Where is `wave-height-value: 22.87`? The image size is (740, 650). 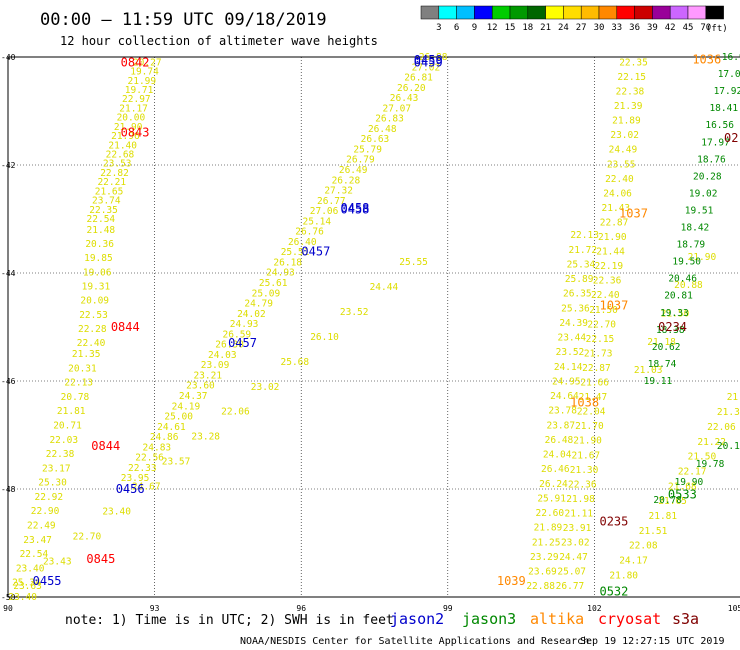 wave-height-value: 22.87 is located at coordinates (614, 222).